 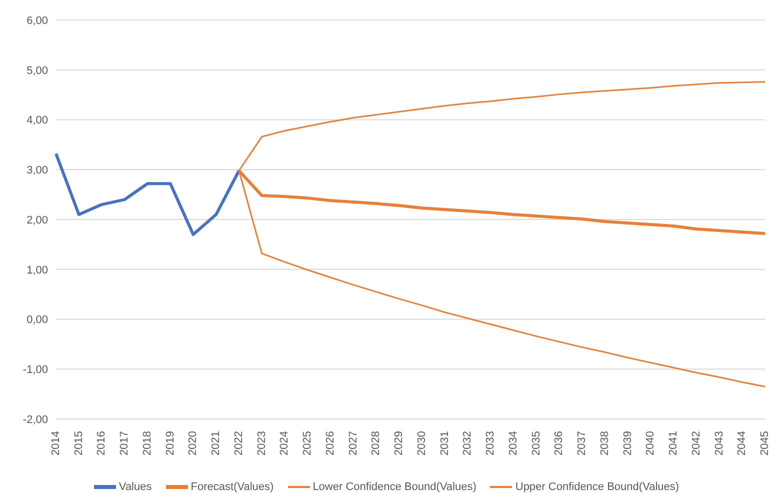 I want to click on y-tick-label: -2,00, so click(x=35, y=420).